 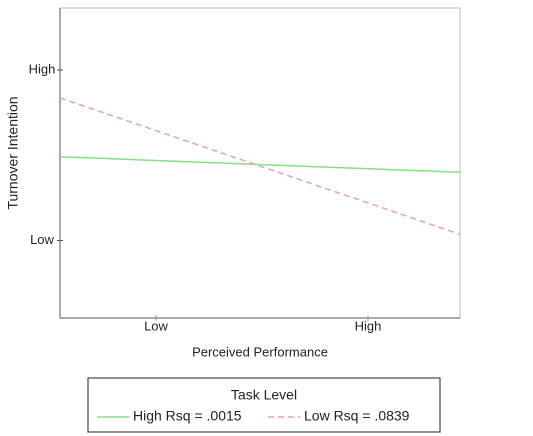 What do you see at coordinates (187, 416) in the screenshot?
I see `legend-label: High Rsq = .0015` at bounding box center [187, 416].